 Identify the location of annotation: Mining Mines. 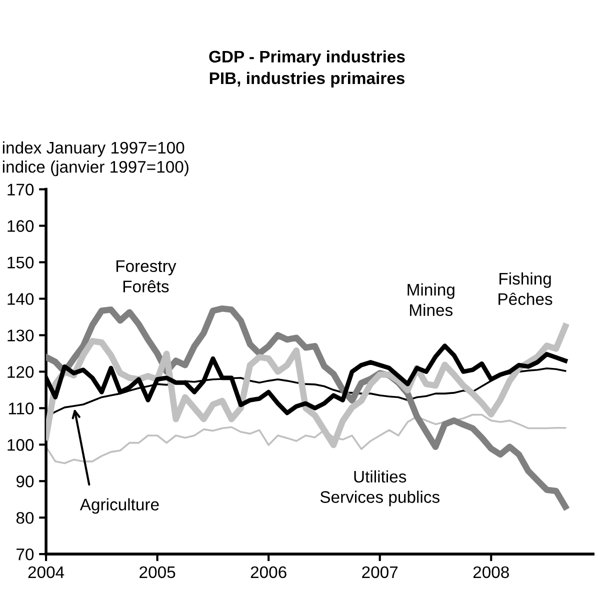
(431, 299).